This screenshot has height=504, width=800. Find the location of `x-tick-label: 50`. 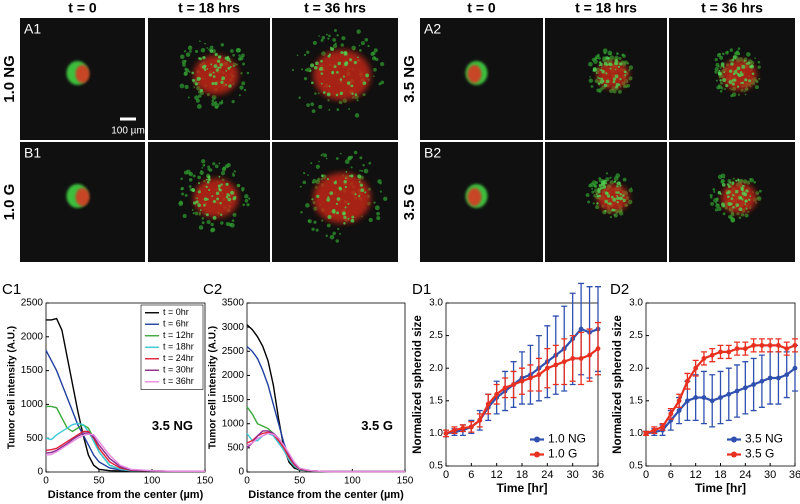

x-tick-label: 50 is located at coordinates (300, 481).